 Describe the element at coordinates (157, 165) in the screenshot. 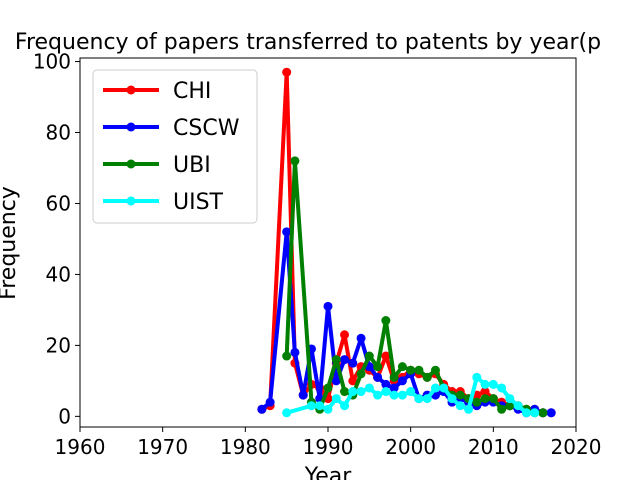

I see `legend-item-ubi: UBI` at that location.